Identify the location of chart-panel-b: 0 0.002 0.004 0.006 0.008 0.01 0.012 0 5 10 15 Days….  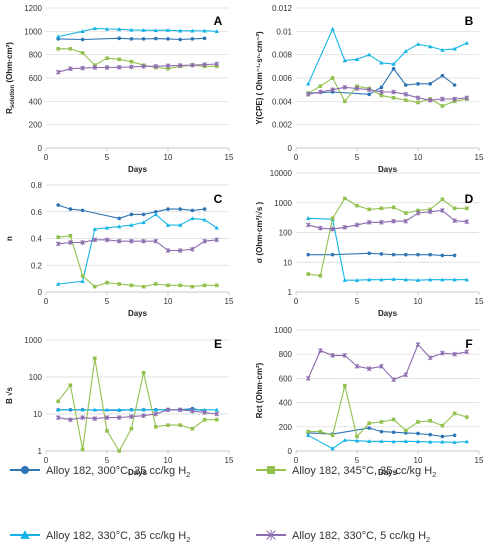
(369, 89).